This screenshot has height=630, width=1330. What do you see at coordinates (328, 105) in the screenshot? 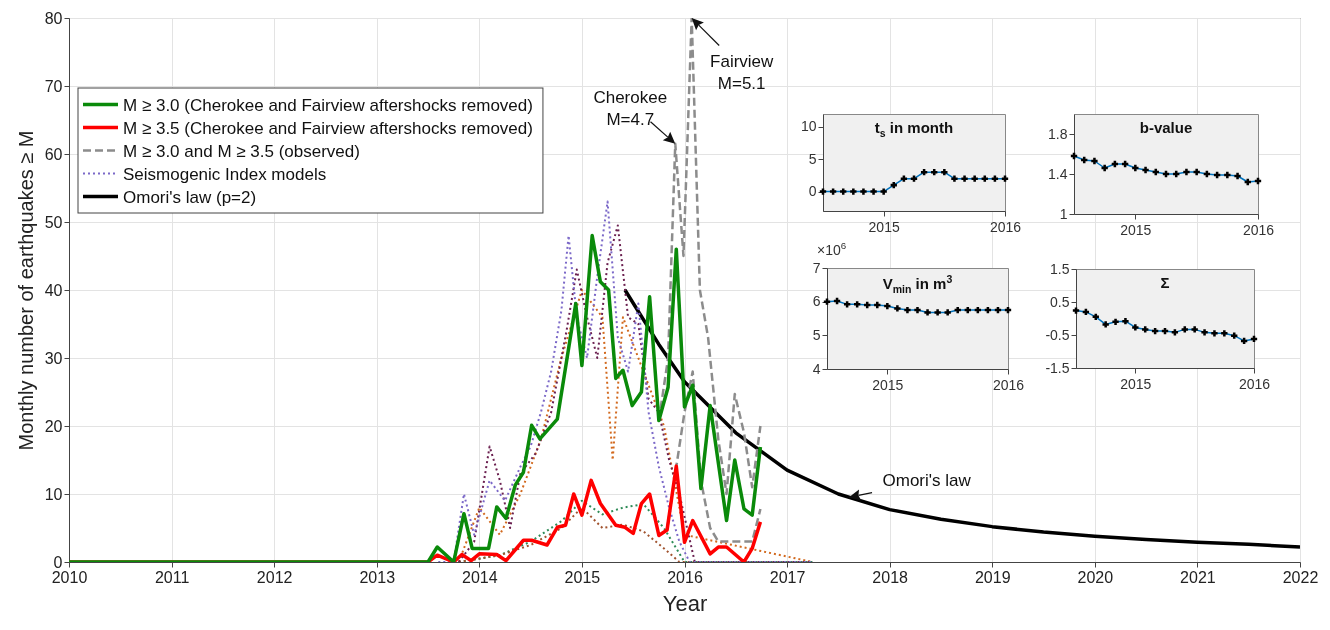
I see `legend-label: M ≥ 3.0 (Cherokee and Fairview aftershocks removed)` at bounding box center [328, 105].